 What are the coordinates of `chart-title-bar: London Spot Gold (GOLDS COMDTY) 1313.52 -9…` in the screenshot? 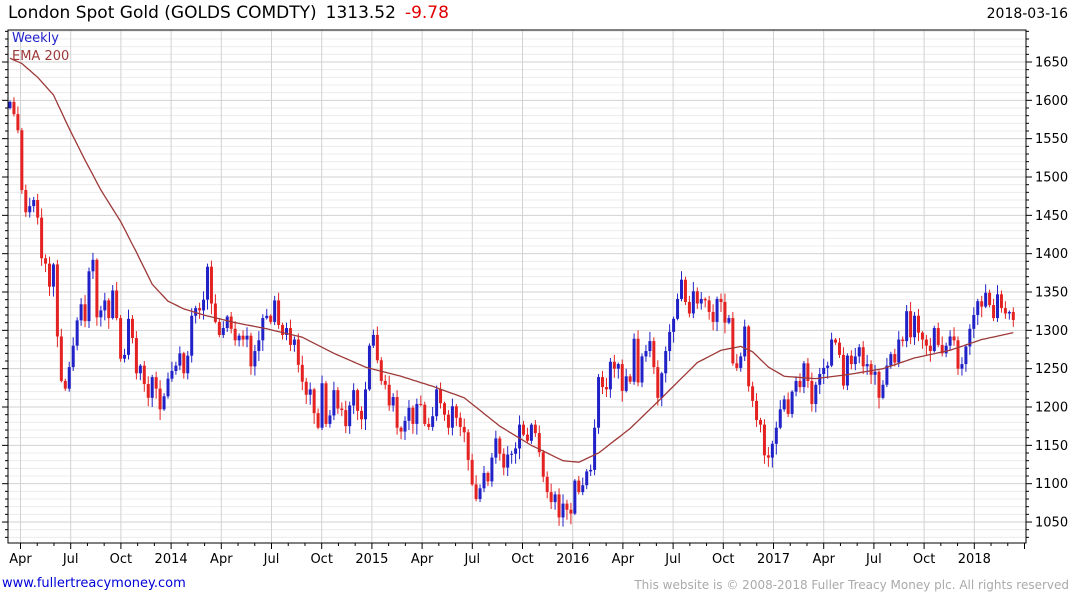 It's located at (228, 13).